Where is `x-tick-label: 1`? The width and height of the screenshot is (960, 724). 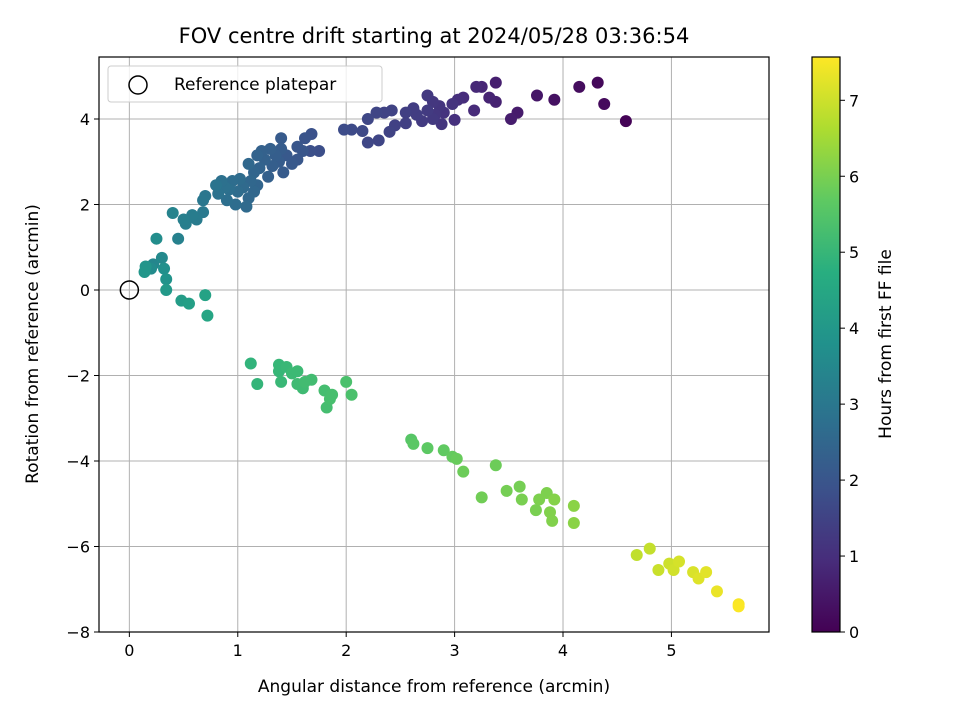 x-tick-label: 1 is located at coordinates (238, 650).